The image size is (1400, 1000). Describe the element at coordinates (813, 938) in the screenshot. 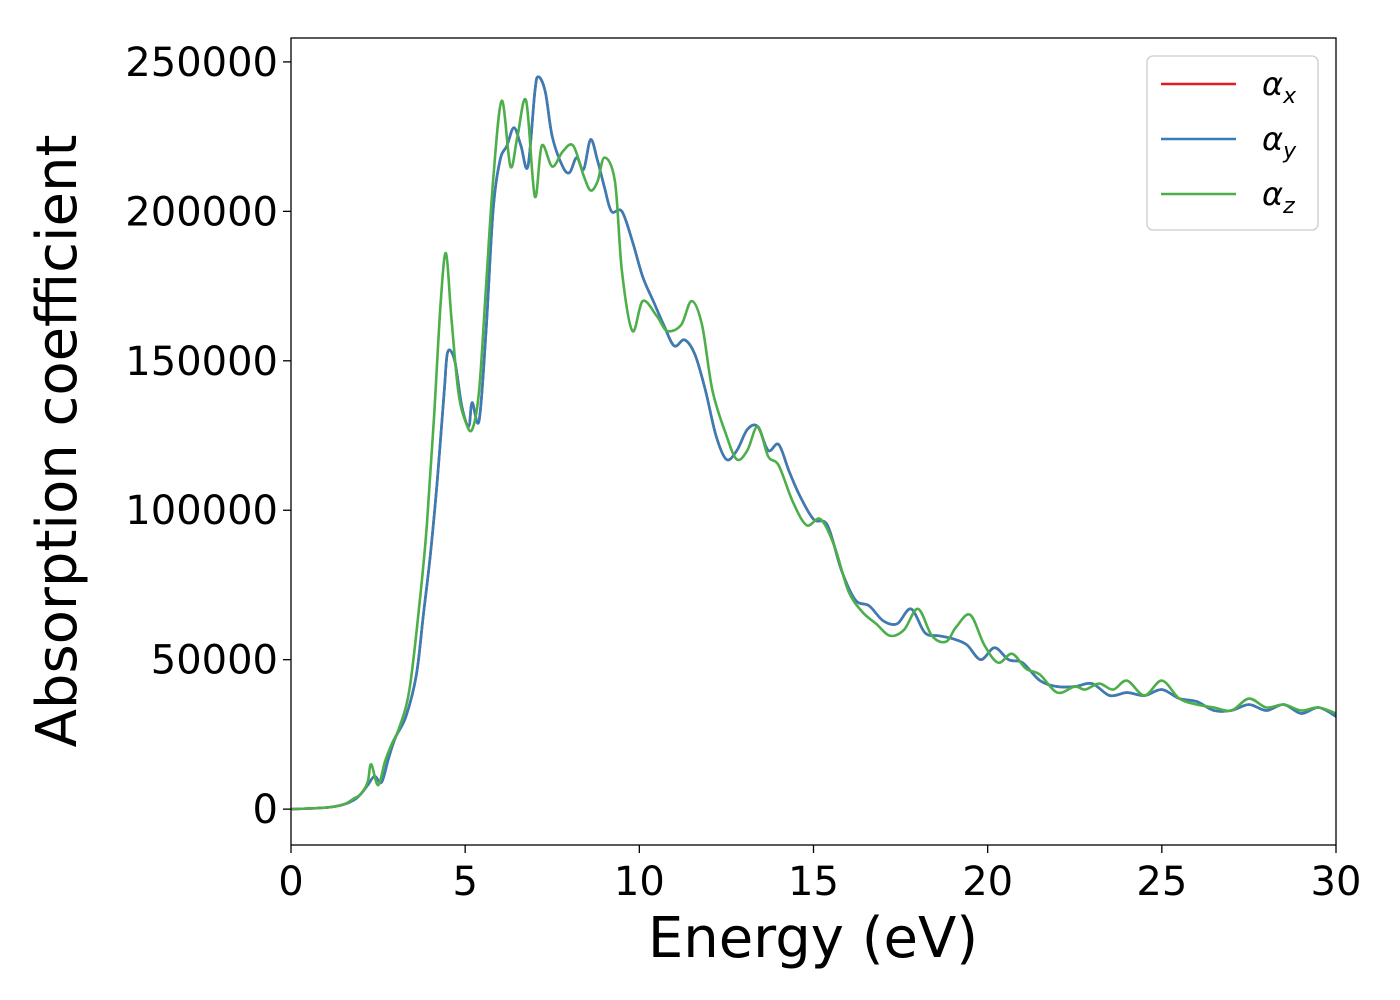

I see `x-axis-title: Energy (eV)` at that location.